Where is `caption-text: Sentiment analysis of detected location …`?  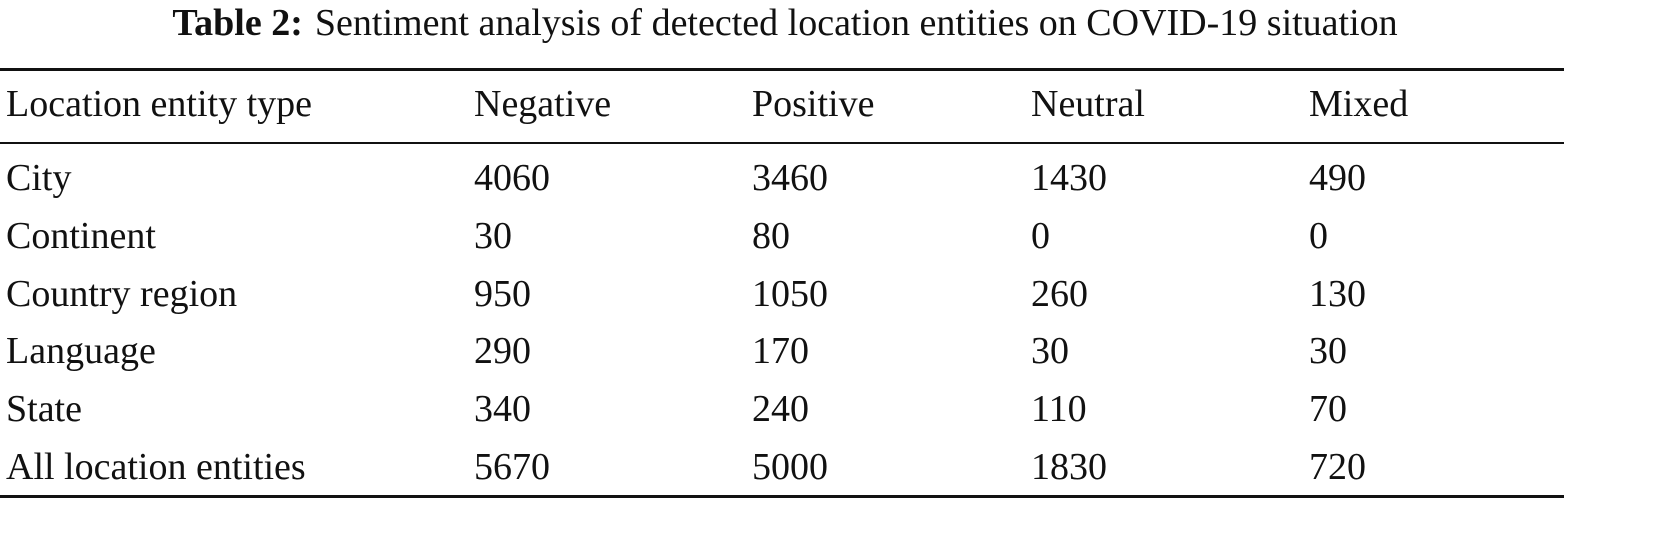 caption-text: Sentiment analysis of detected location … is located at coordinates (856, 23).